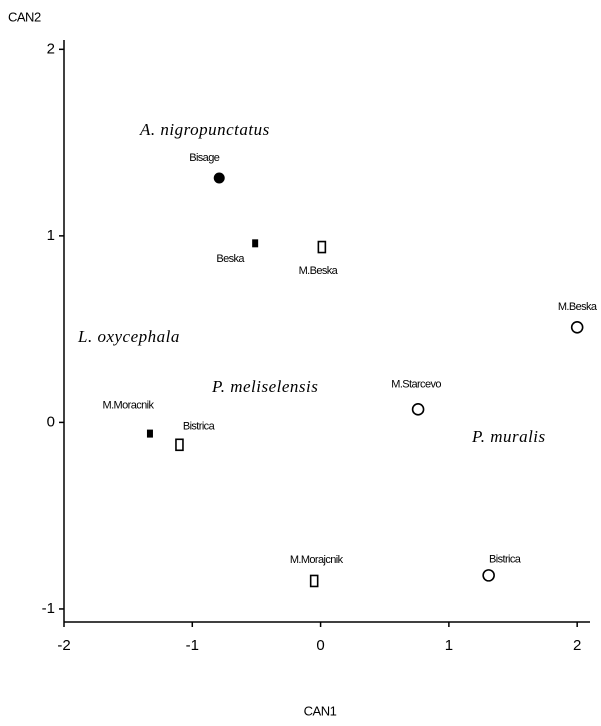  I want to click on x-tick-label: 0, so click(320, 645).